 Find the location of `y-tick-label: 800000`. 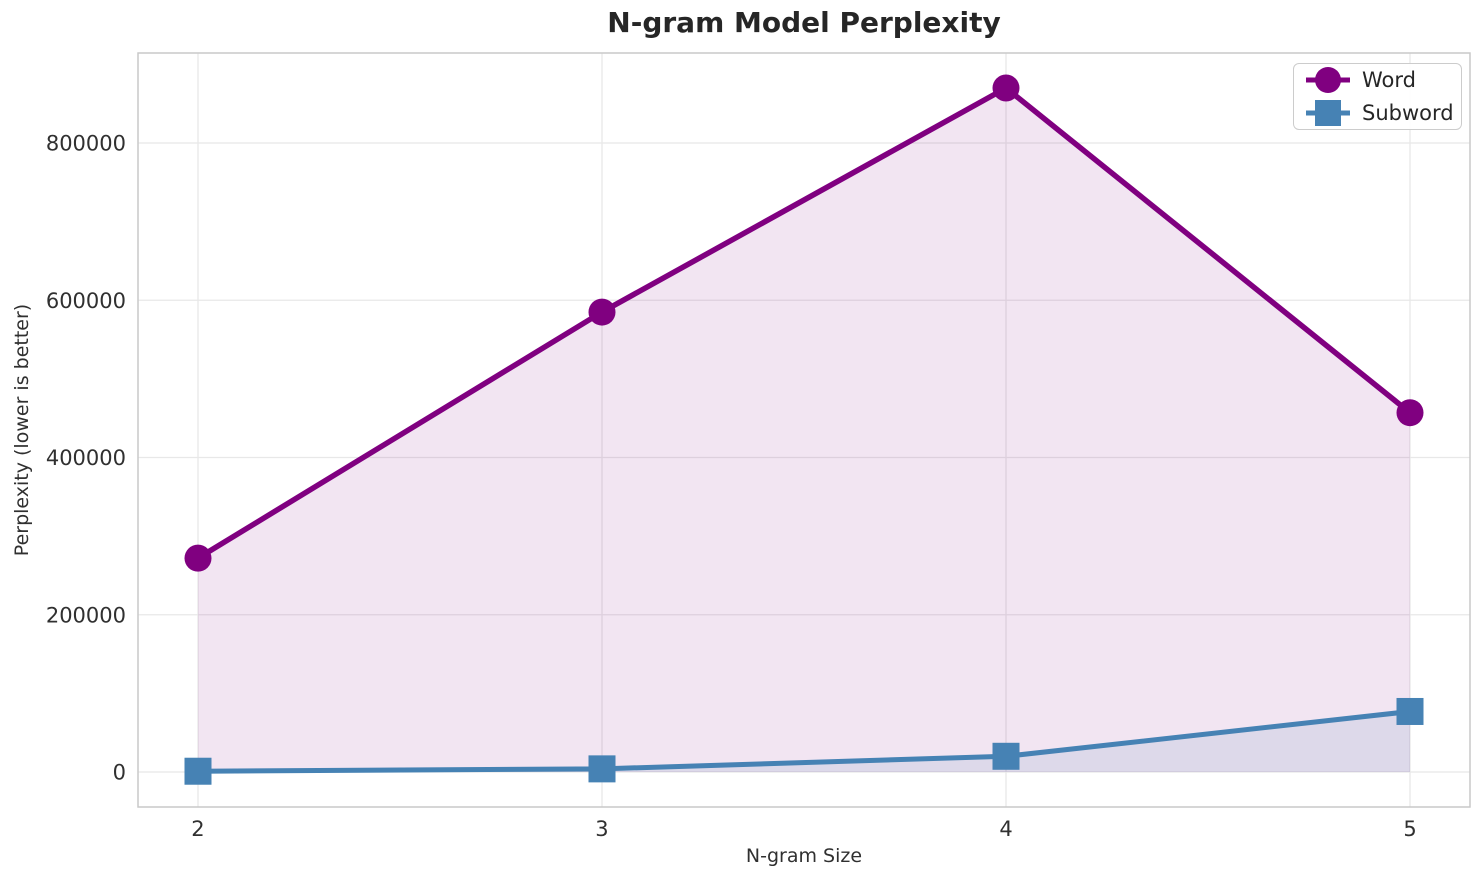

y-tick-label: 800000 is located at coordinates (86, 144).